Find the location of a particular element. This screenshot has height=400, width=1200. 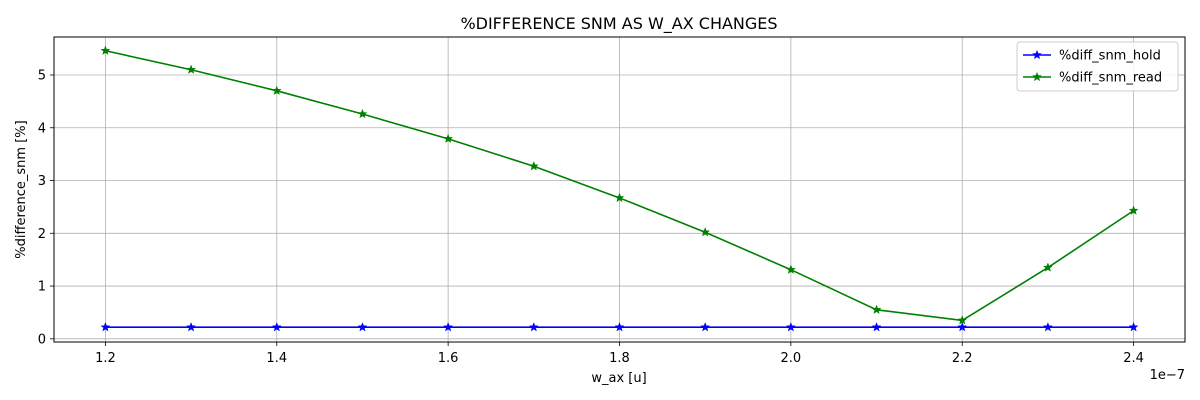

legend-label: %diff_snm_hold is located at coordinates (1110, 56).